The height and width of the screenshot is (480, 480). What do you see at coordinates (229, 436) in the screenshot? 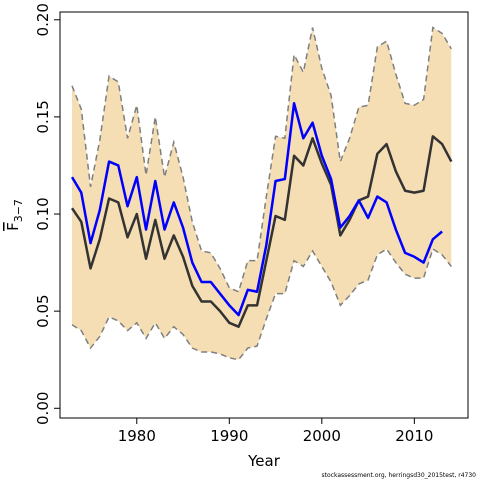
I see `x-tick-label: 1990` at bounding box center [229, 436].